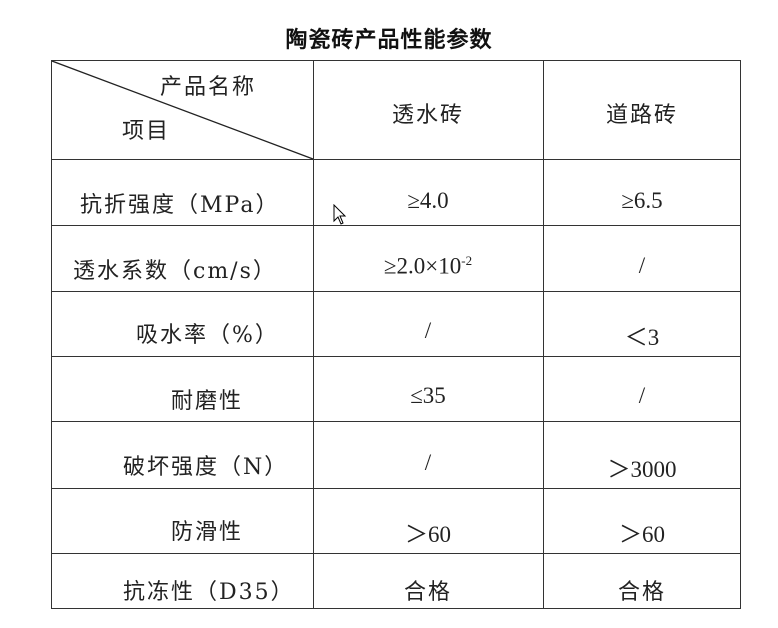 The height and width of the screenshot is (628, 778). I want to click on row-item: 抗冻性（D35）, so click(209, 592).